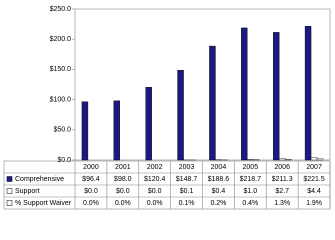 The image size is (335, 240). Describe the element at coordinates (282, 203) in the screenshot. I see `table-cell: 1.3%` at that location.